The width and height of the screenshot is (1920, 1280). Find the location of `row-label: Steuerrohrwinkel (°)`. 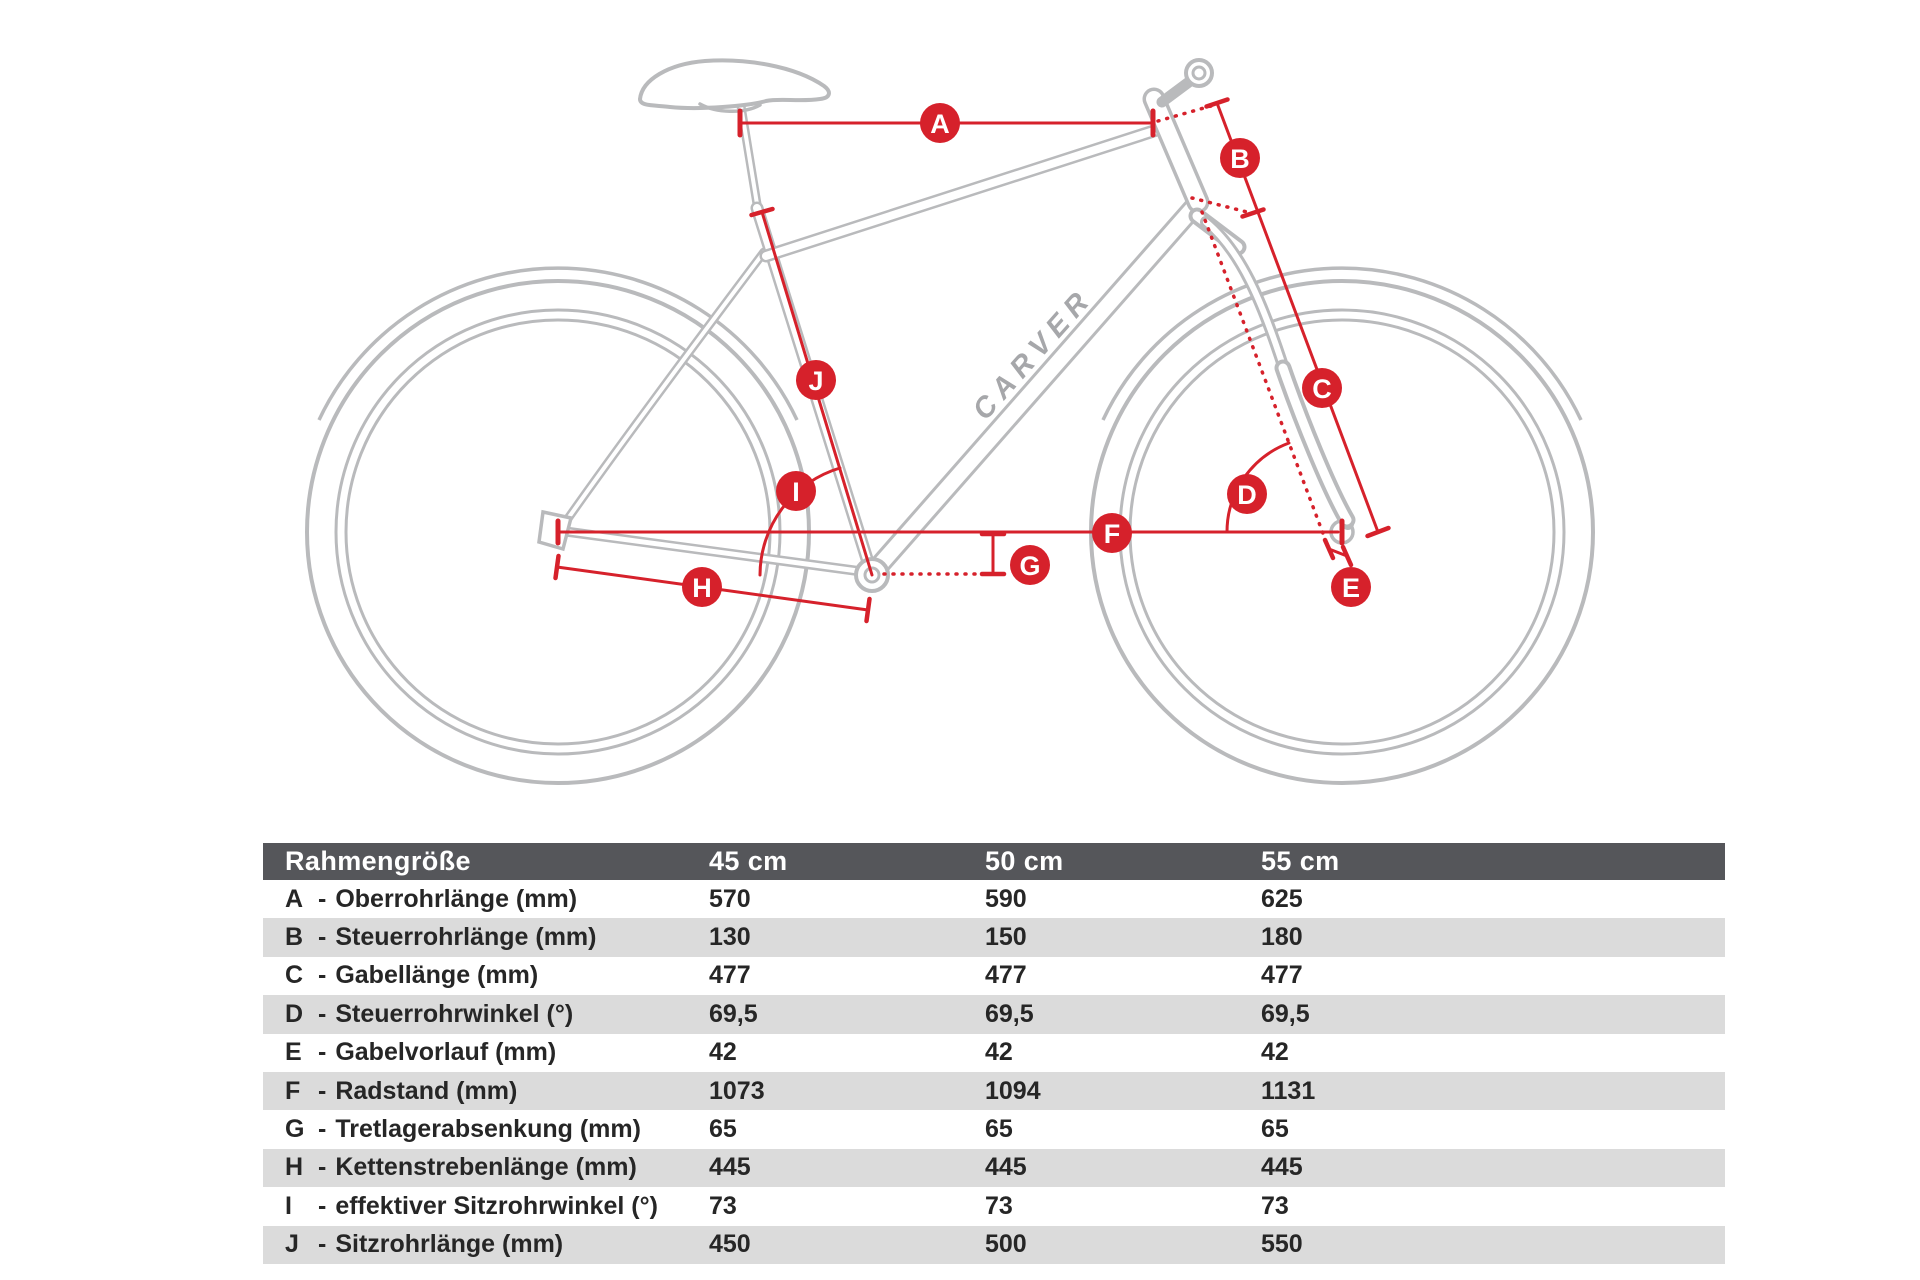

row-label: Steuerrohrwinkel (°) is located at coordinates (454, 1013).